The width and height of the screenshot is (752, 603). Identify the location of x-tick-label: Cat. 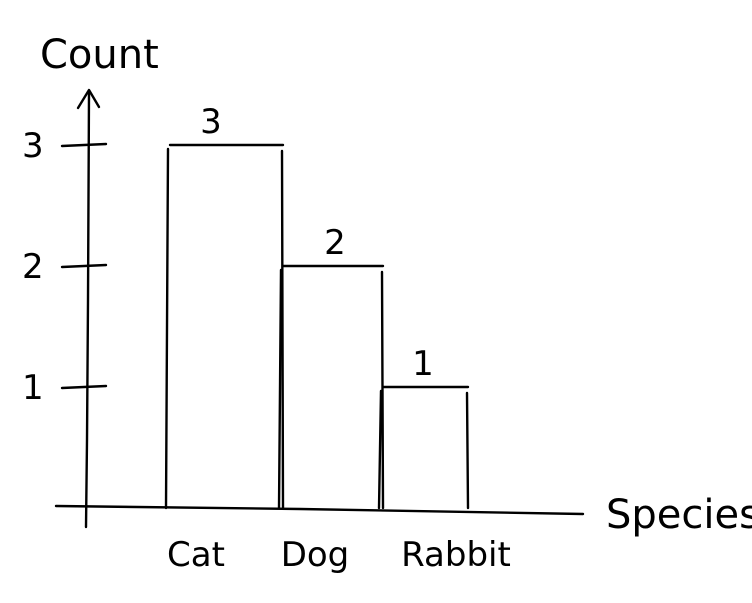
(196, 555).